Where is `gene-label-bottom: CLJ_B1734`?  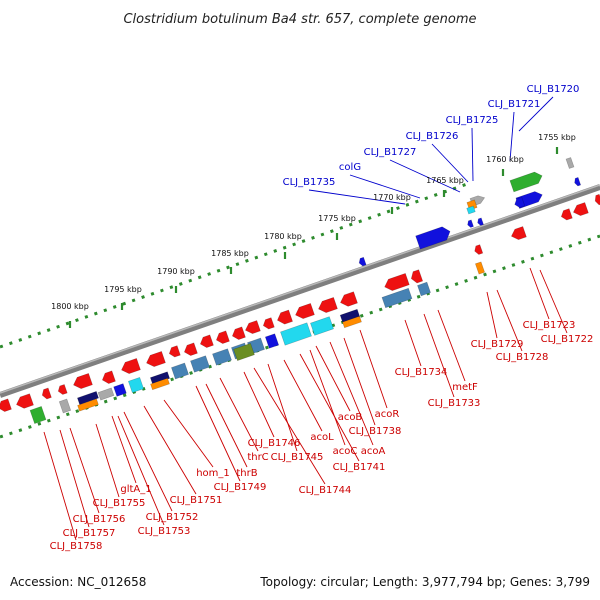 gene-label-bottom: CLJ_B1734 is located at coordinates (421, 372).